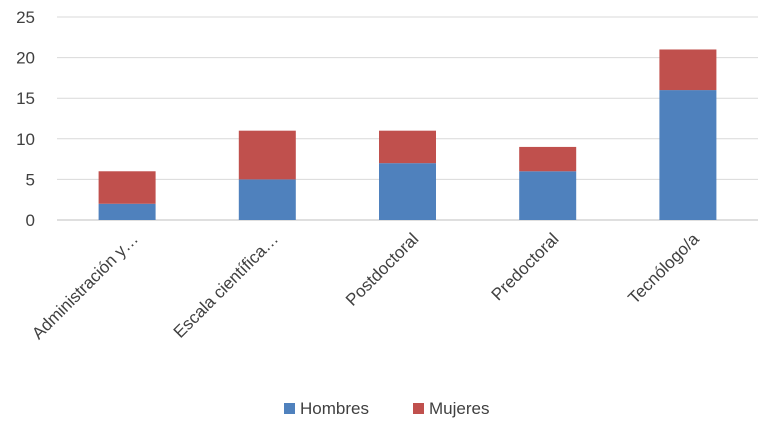 The height and width of the screenshot is (426, 761). I want to click on y-tick-label: 10, so click(25, 139).